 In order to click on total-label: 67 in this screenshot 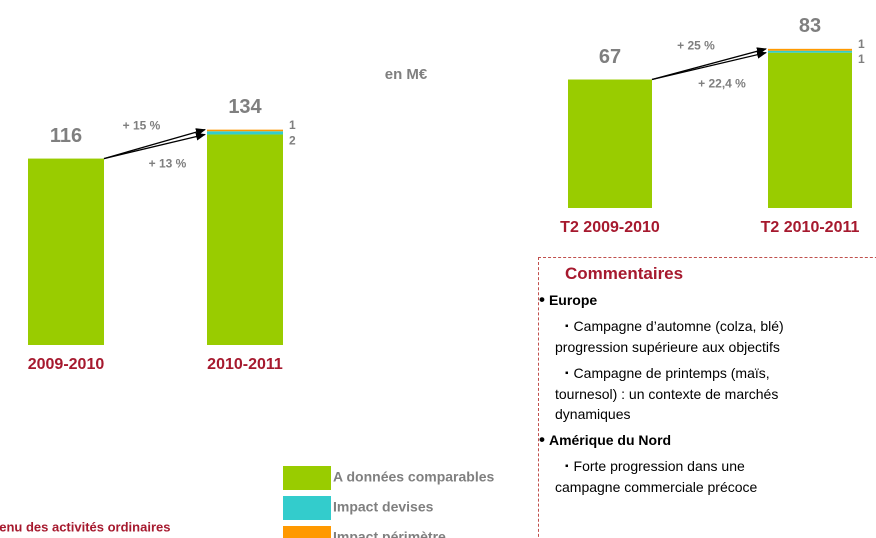, I will do `click(610, 57)`.